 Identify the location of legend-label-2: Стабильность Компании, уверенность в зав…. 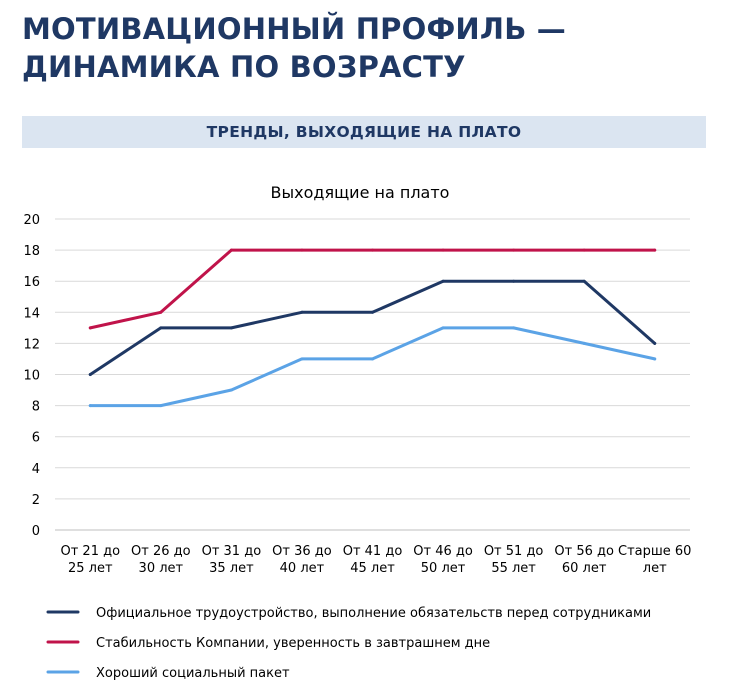
(293, 643).